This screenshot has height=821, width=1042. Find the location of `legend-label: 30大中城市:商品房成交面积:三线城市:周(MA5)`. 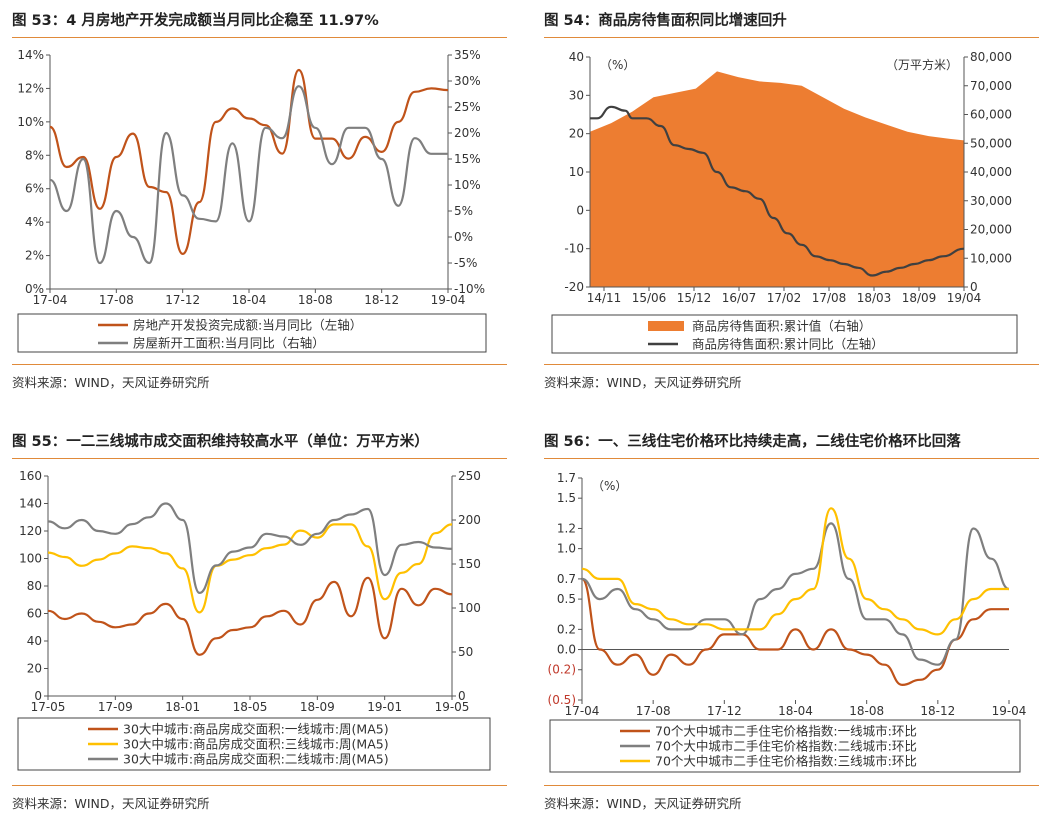

legend-label: 30大中城市:商品房成交面积:三线城市:周(MA5) is located at coordinates (256, 744).